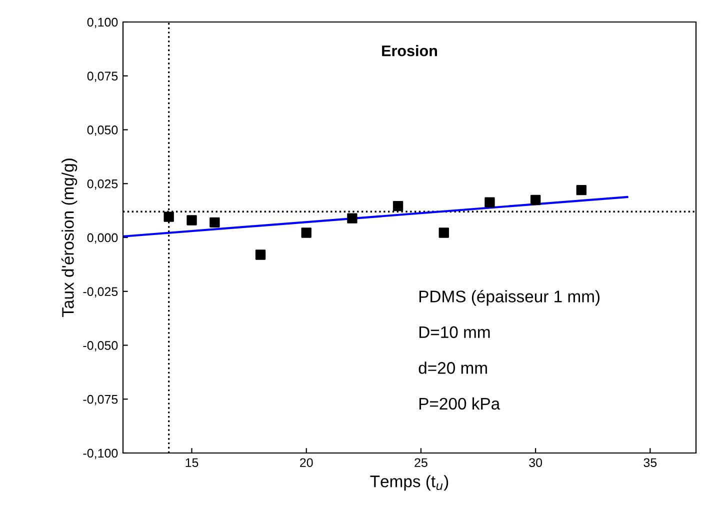 The image size is (701, 512). Describe the element at coordinates (102, 131) in the screenshot. I see `y-tick-label: 0,050` at that location.